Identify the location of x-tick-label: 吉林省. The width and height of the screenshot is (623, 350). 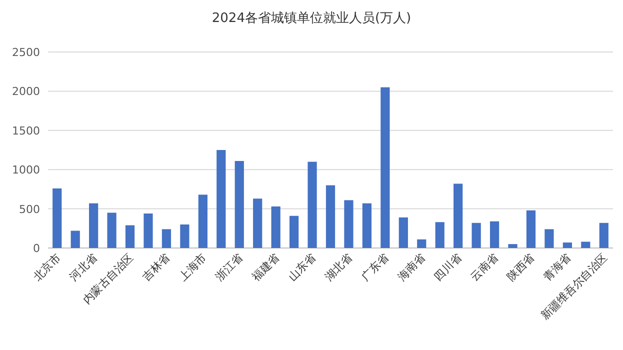
(156, 267).